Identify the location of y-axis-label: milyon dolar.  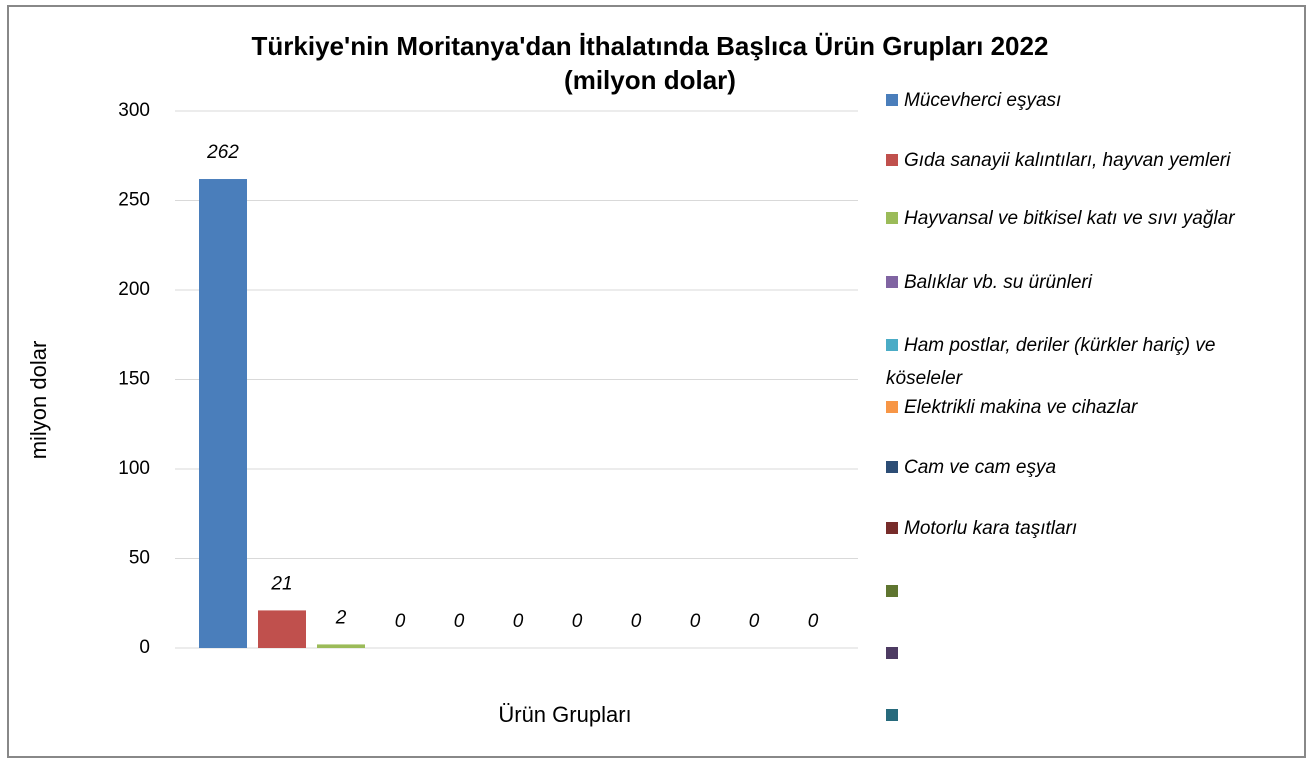
(38, 400).